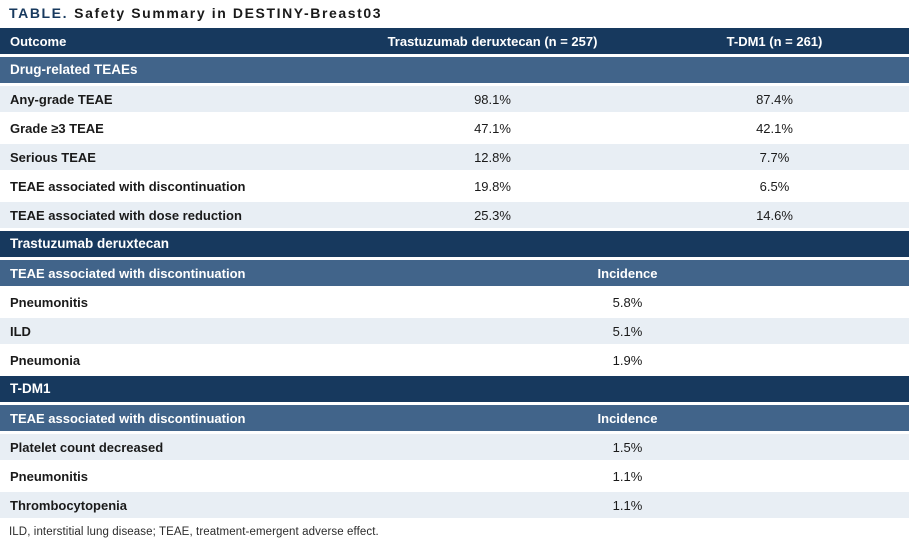 The width and height of the screenshot is (909, 548). I want to click on incidence-value: 1.9%, so click(627, 360).